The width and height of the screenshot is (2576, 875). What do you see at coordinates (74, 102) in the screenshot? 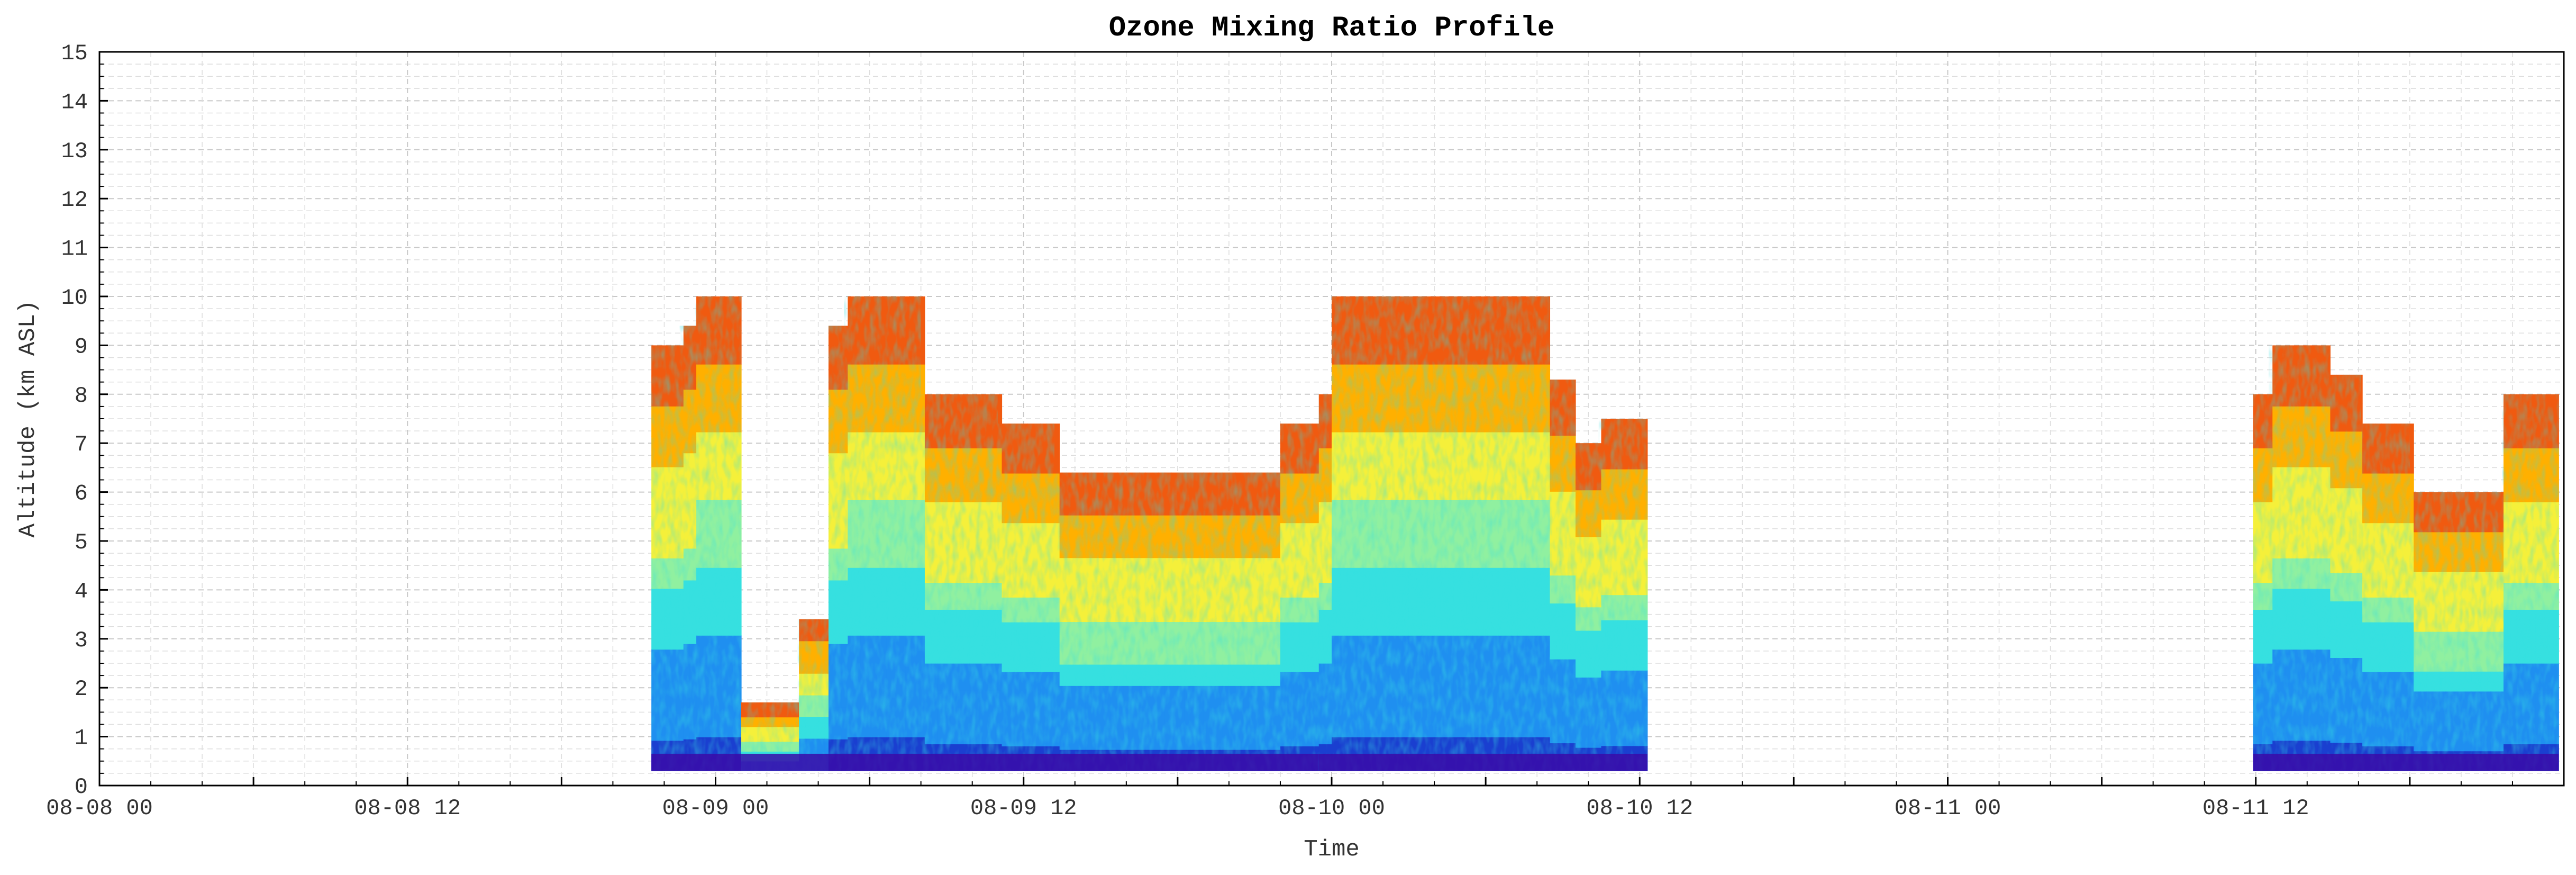
I see `y-tick-label: 14` at bounding box center [74, 102].